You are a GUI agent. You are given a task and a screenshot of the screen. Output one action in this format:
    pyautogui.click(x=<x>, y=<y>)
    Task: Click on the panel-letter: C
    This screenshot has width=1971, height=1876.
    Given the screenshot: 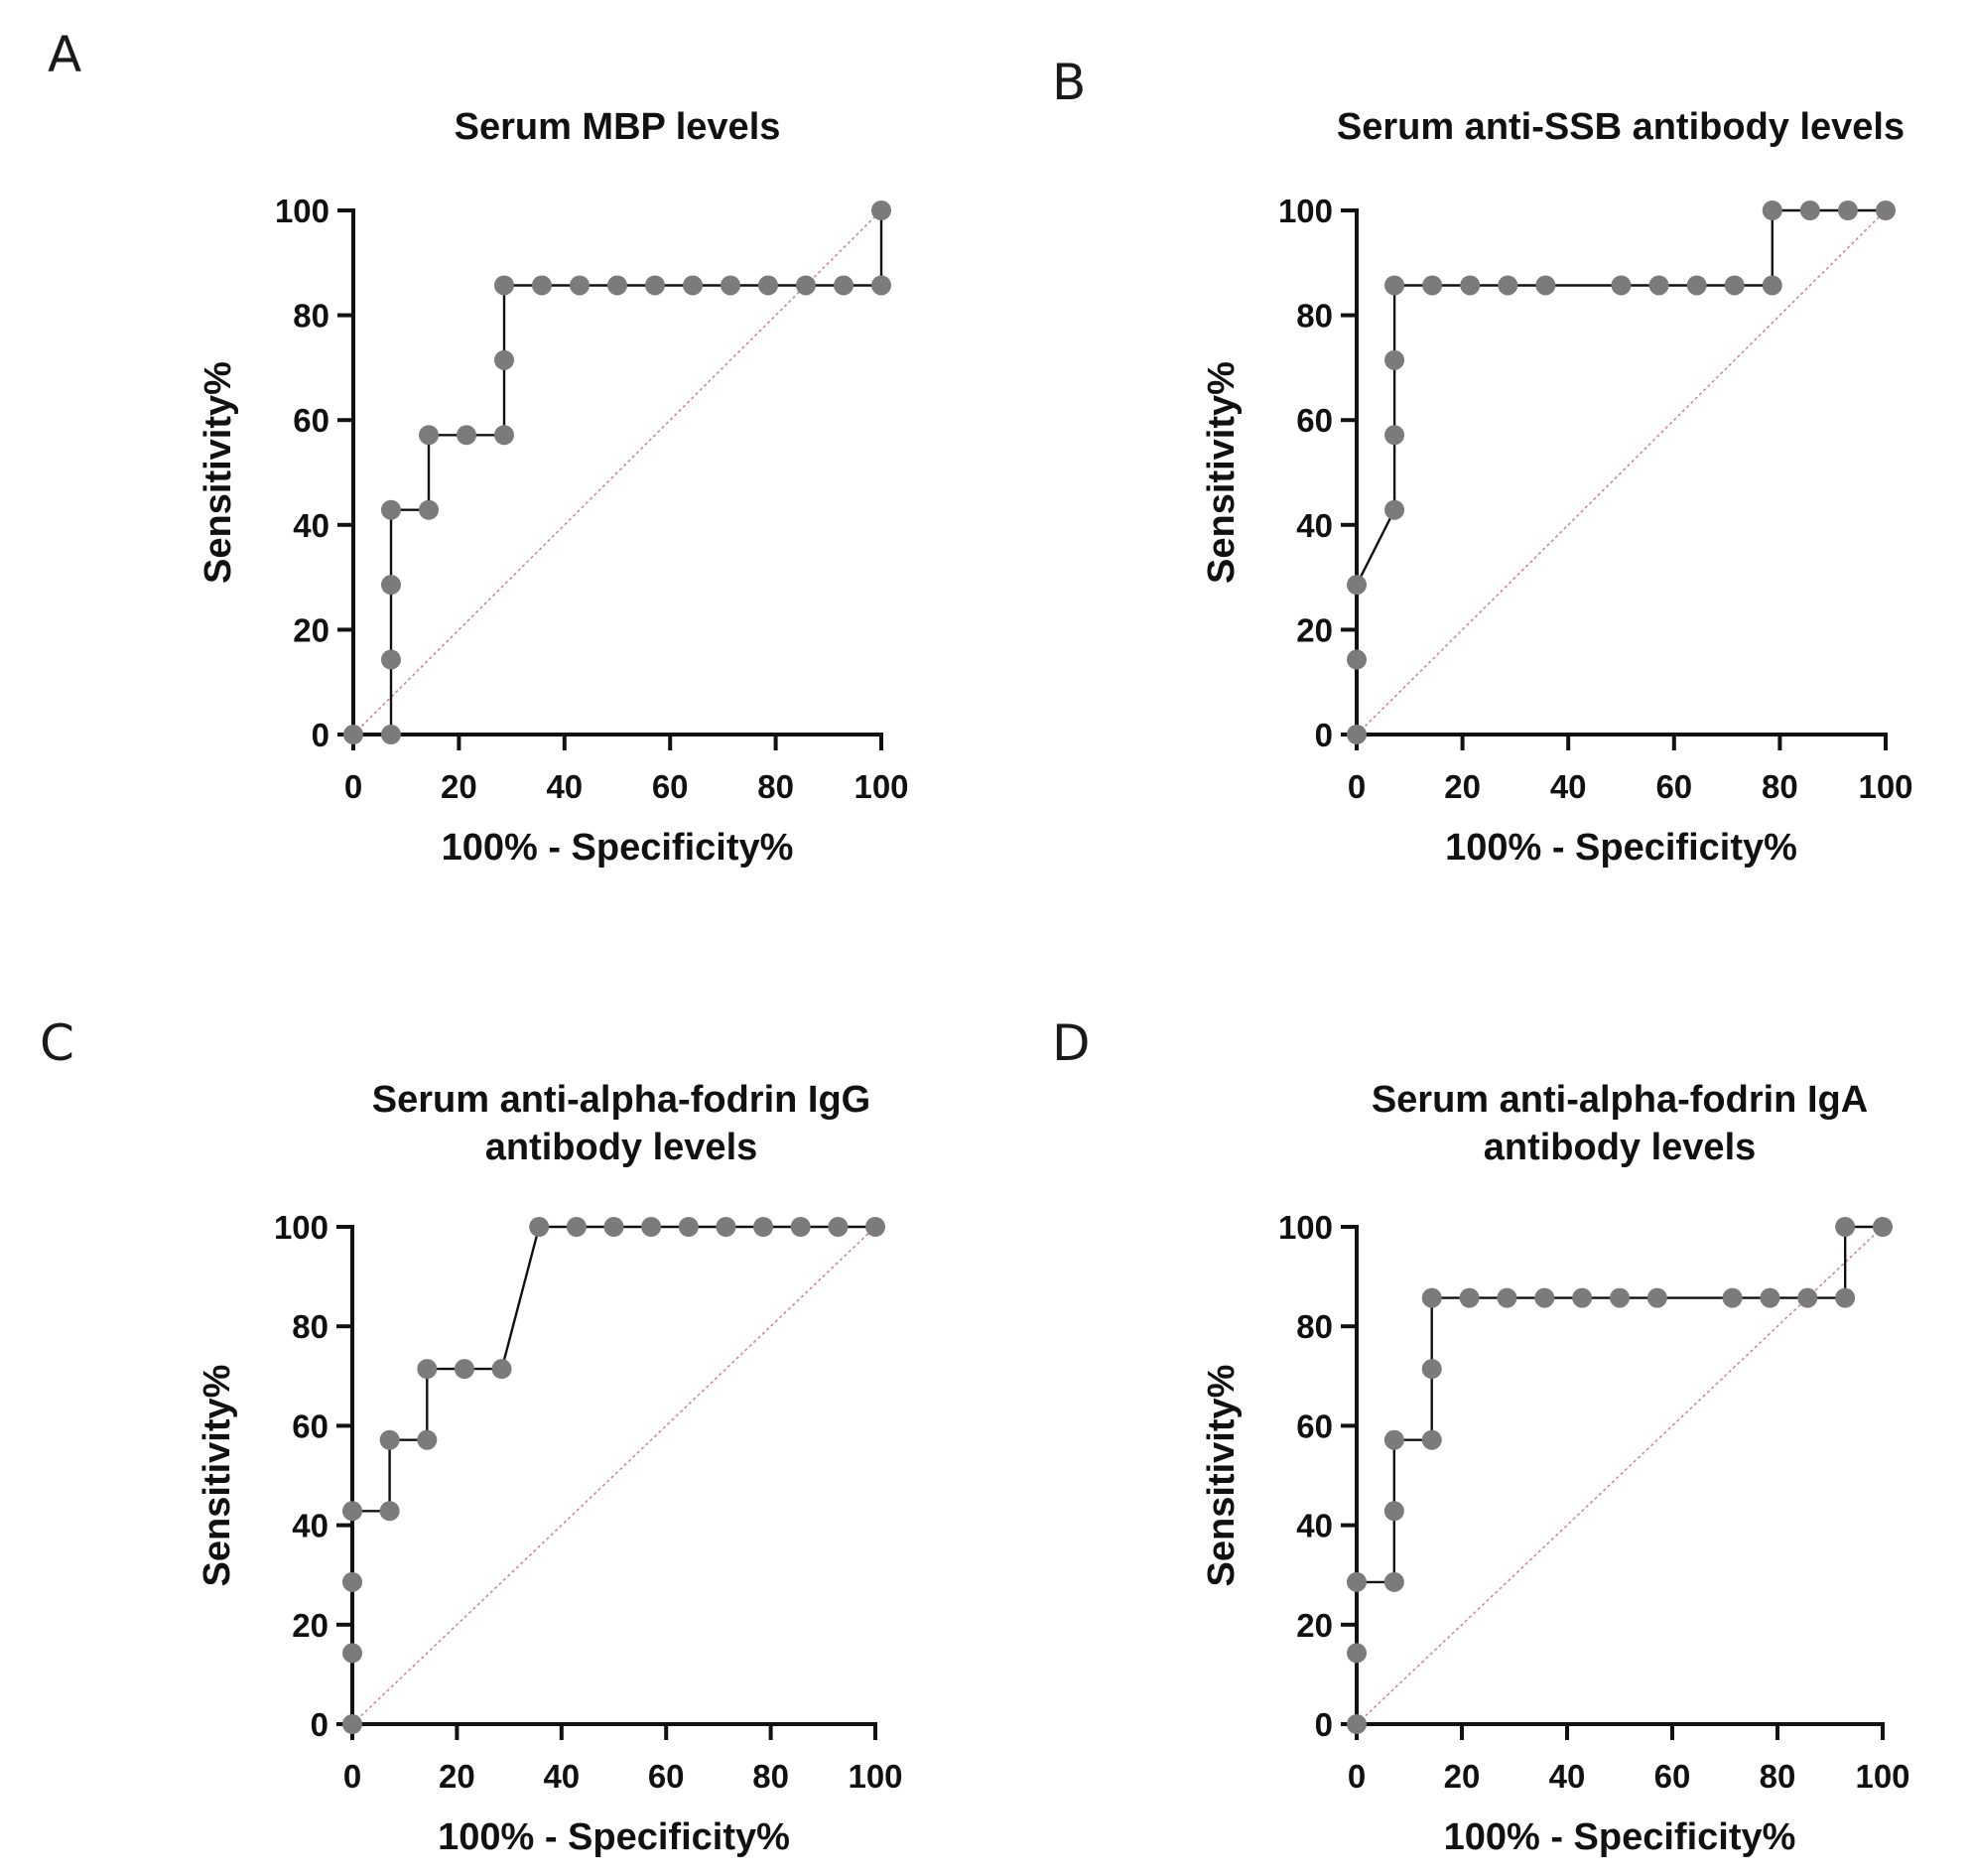 What is the action you would take?
    pyautogui.click(x=57, y=1043)
    